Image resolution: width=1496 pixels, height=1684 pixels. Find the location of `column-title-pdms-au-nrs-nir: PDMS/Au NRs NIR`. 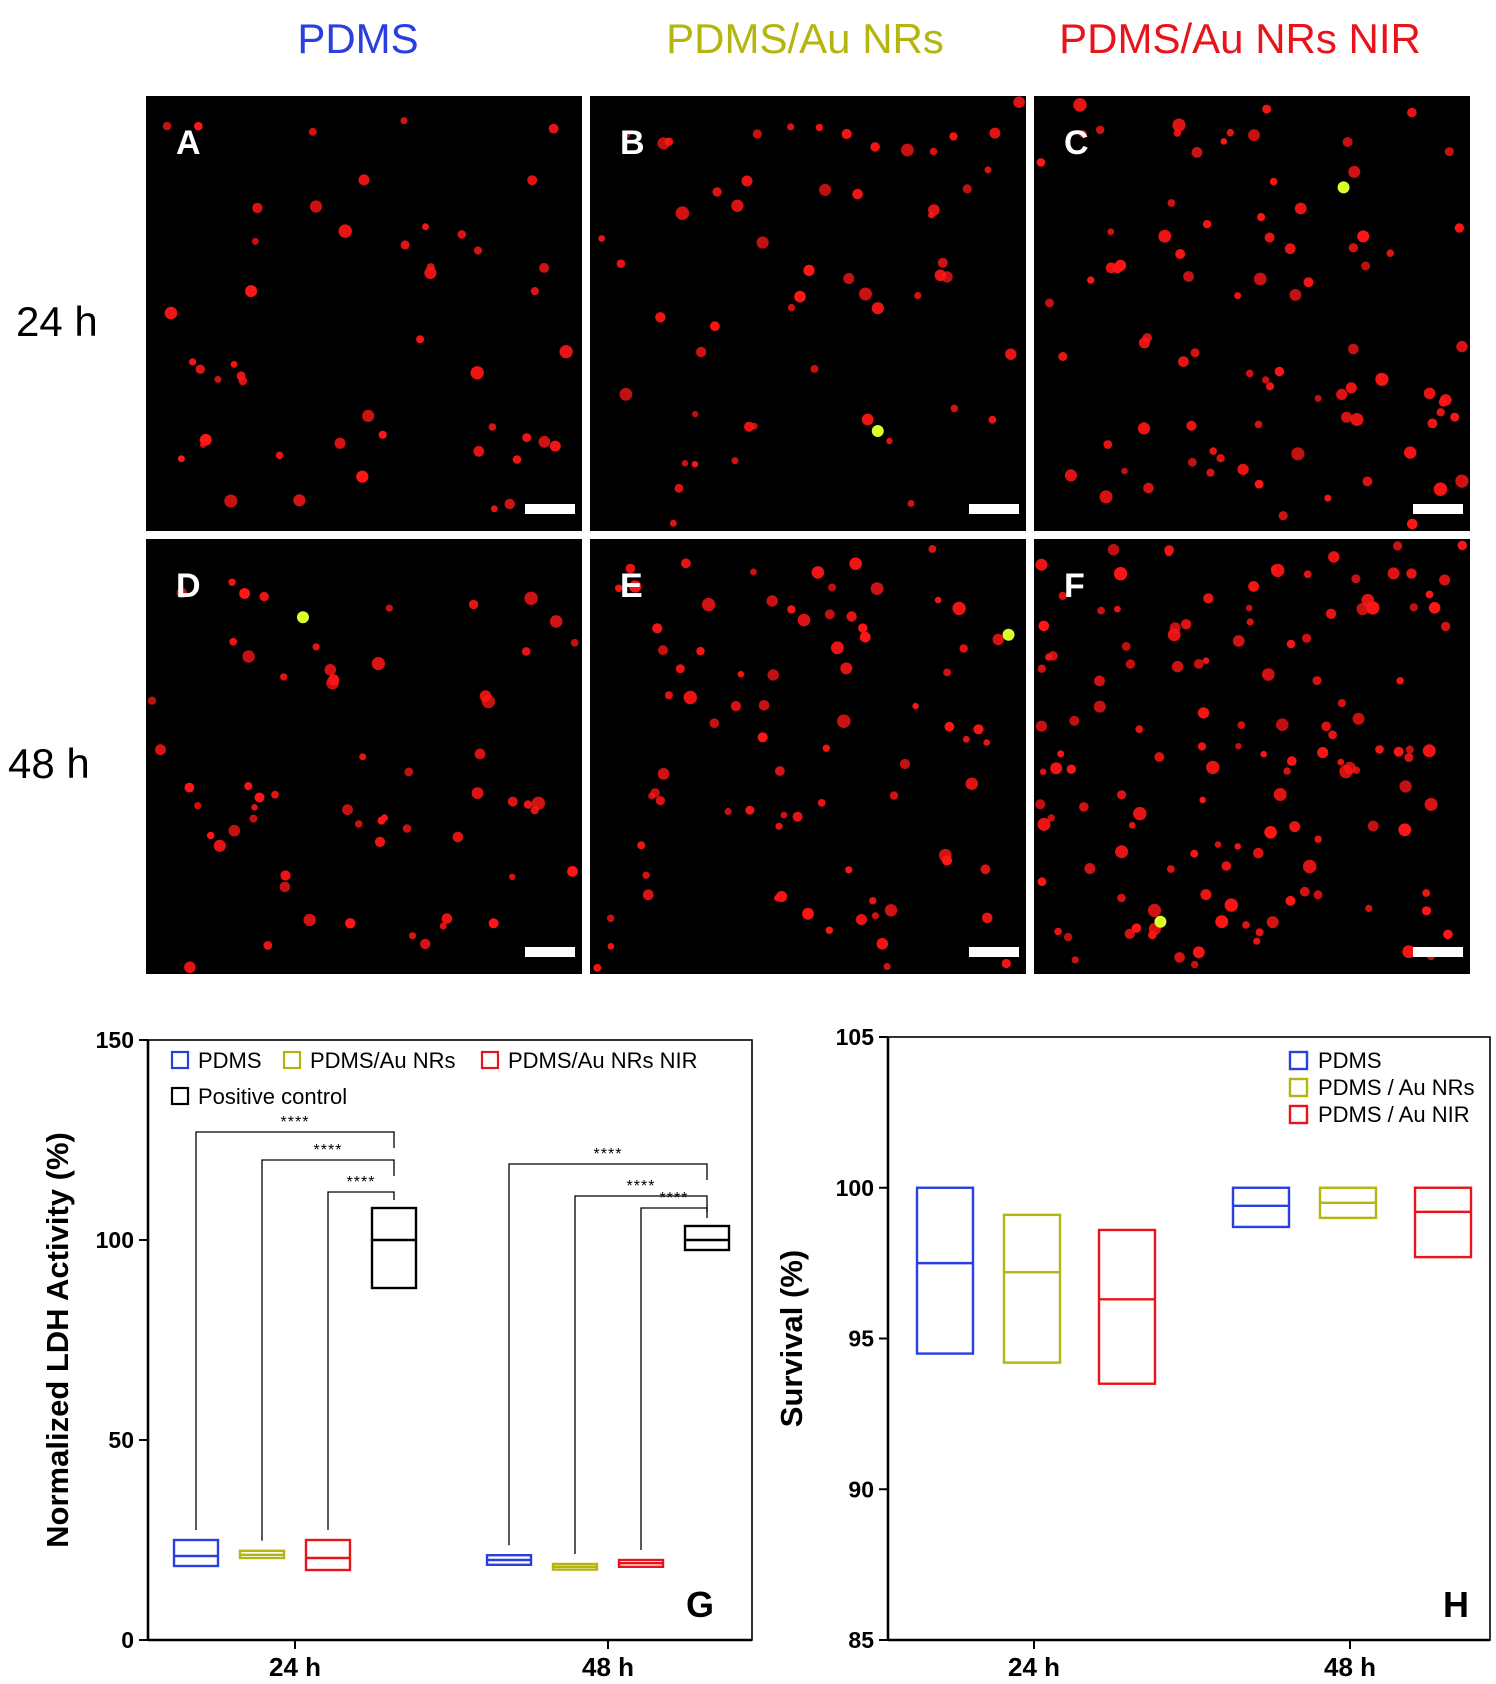

column-title-pdms-au-nrs-nir: PDMS/Au NRs NIR is located at coordinates (1240, 38).